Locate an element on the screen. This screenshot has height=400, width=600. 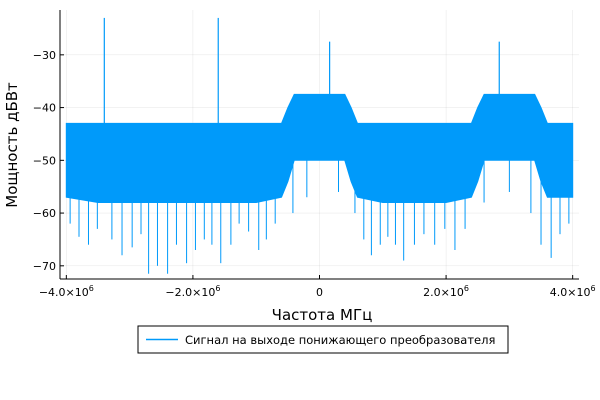
x-tick-label: 2.0×106 is located at coordinates (446, 291).